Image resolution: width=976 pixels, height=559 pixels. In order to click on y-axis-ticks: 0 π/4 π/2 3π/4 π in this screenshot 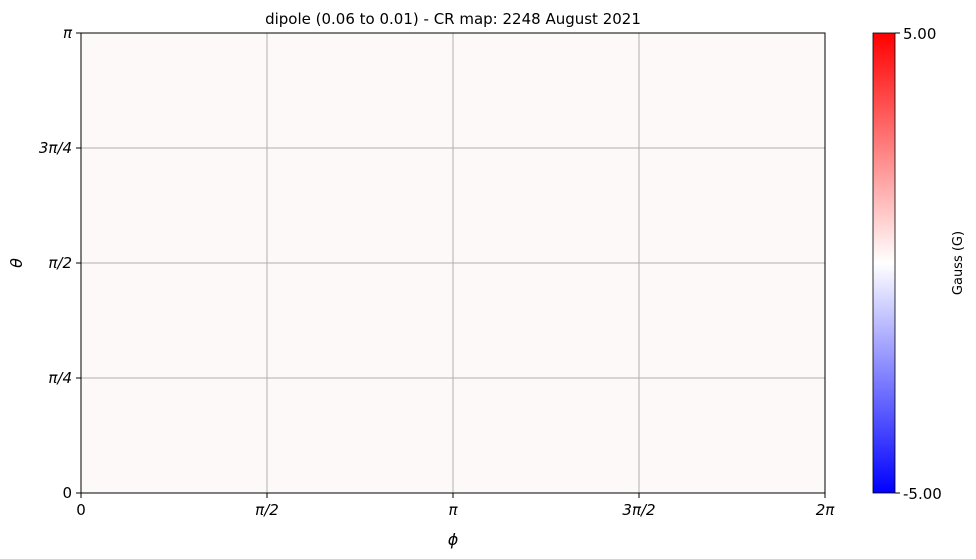, I will do `click(60, 263)`.